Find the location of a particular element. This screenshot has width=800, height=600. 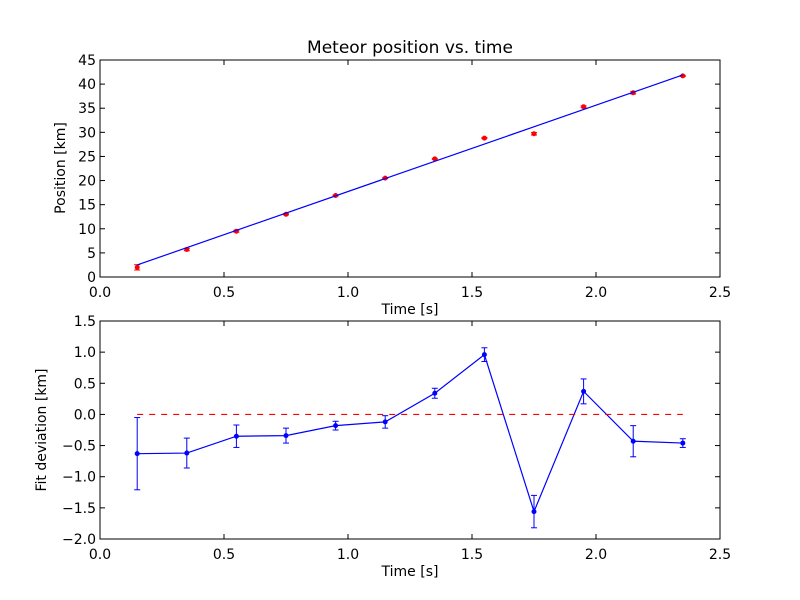

y-tick-label: 45 is located at coordinates (87, 61).